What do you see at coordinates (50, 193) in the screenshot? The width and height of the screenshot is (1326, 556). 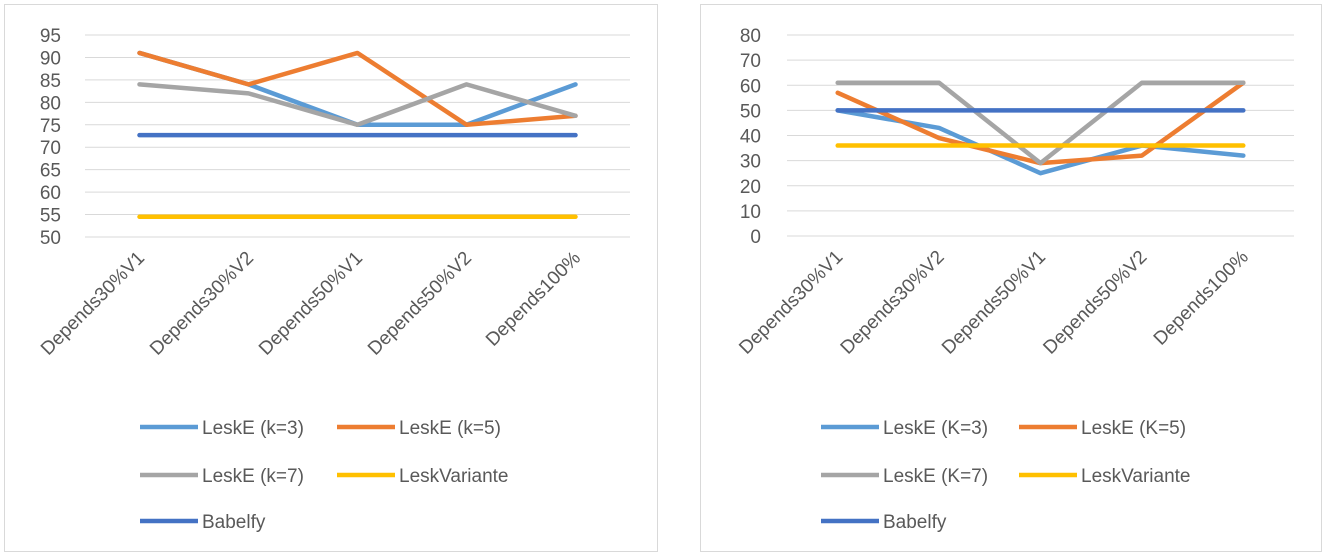 I see `left-y-tick-label: 60` at bounding box center [50, 193].